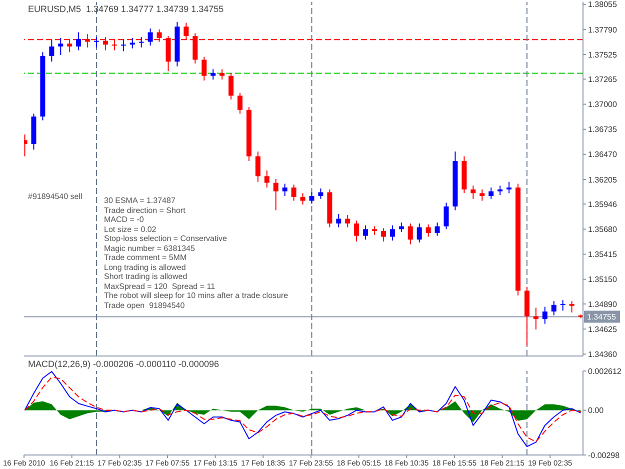 The image size is (625, 469). I want to click on chart-title: MACD(12,26,9) -0.000206 -0.000110 -0.000096, so click(123, 364).